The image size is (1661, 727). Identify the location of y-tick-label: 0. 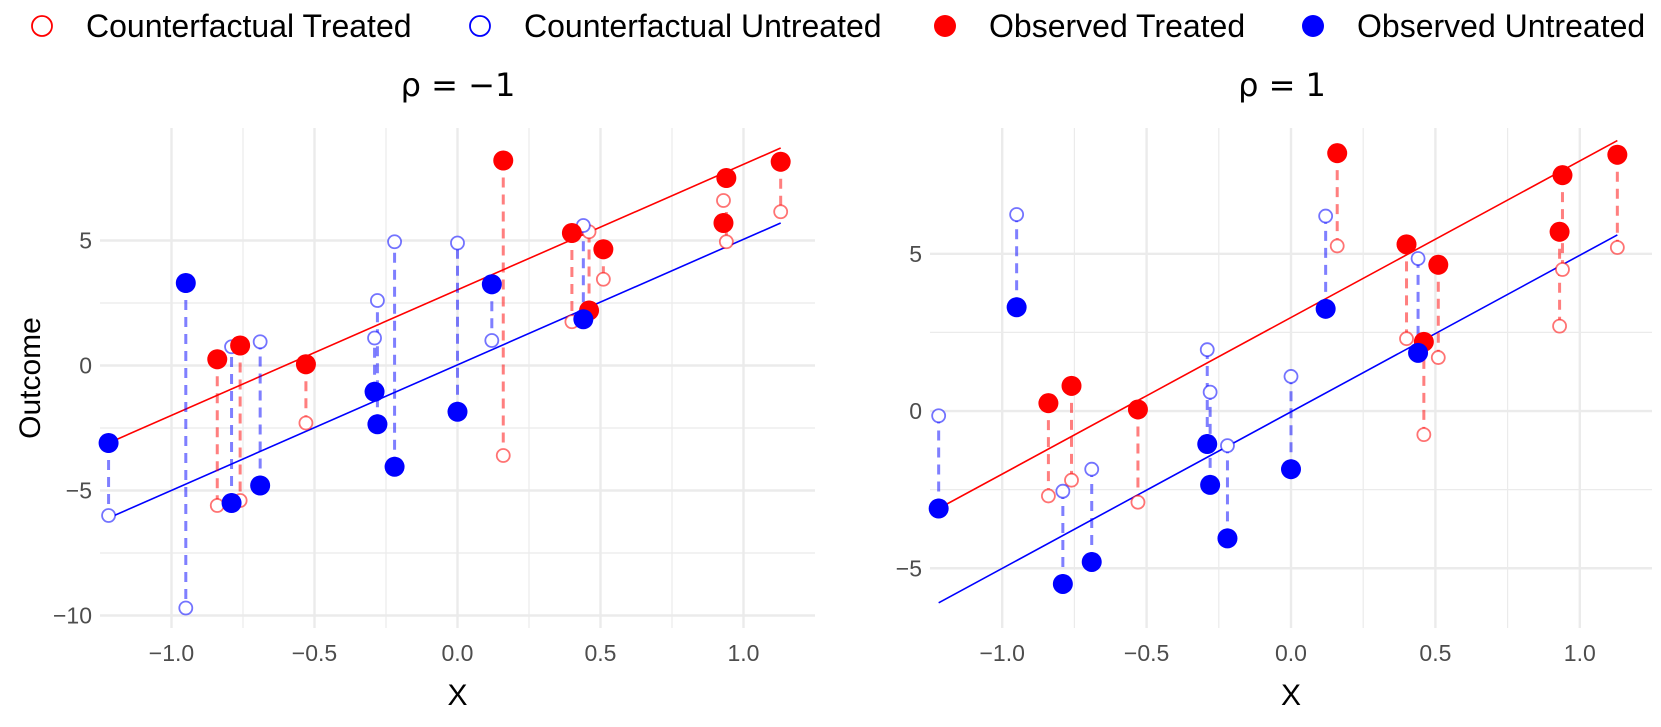
(915, 411).